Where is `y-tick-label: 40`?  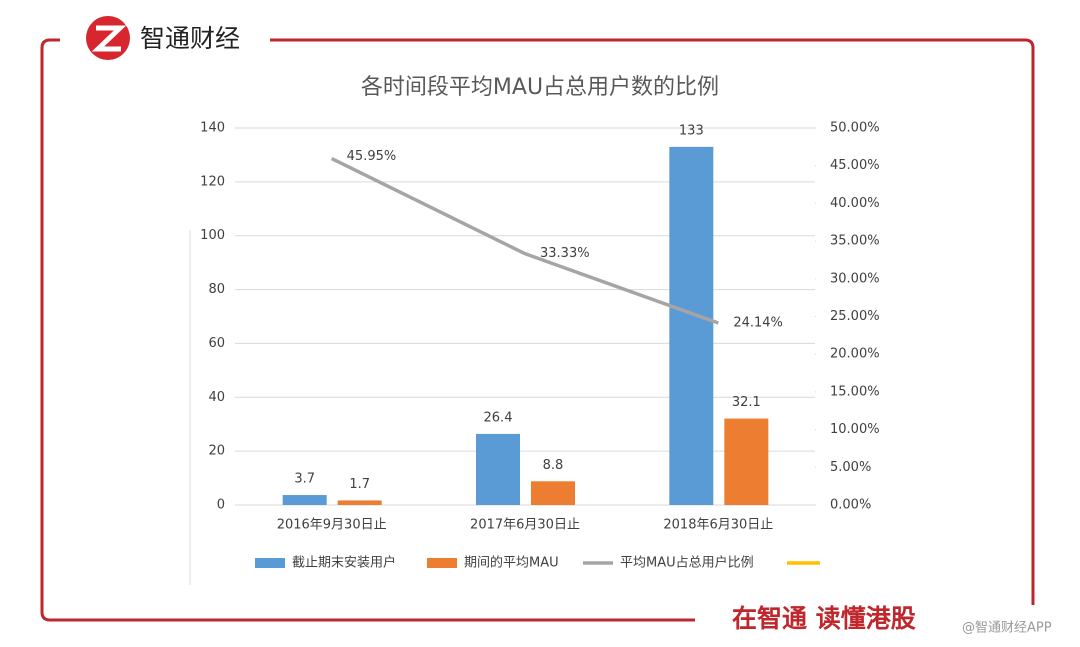
y-tick-label: 40 is located at coordinates (216, 397).